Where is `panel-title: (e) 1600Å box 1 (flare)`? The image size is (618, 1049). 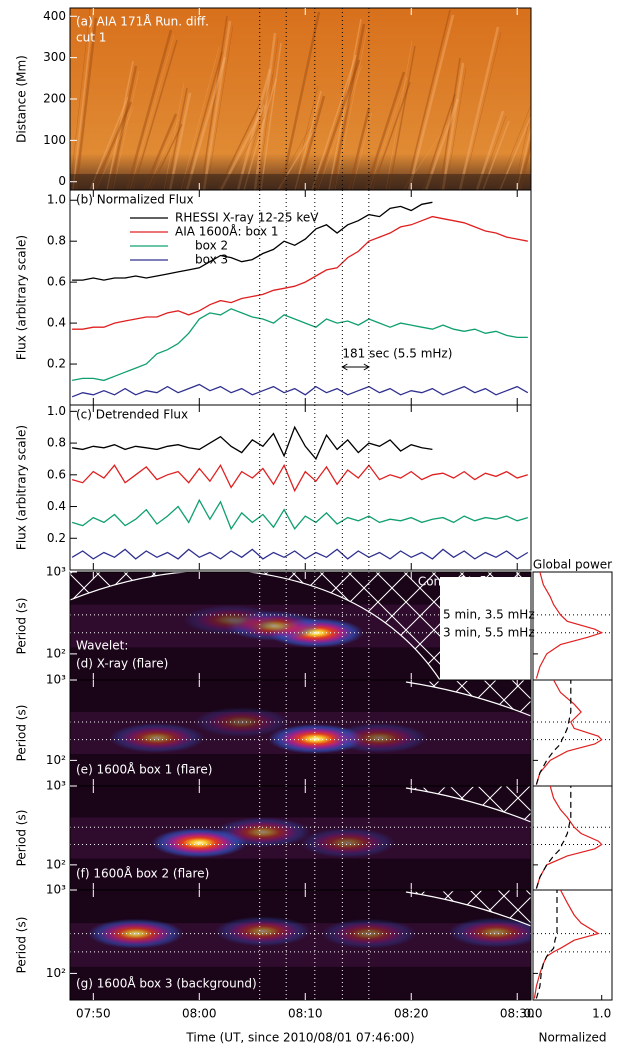
panel-title: (e) 1600Å box 1 (flare) is located at coordinates (144, 769).